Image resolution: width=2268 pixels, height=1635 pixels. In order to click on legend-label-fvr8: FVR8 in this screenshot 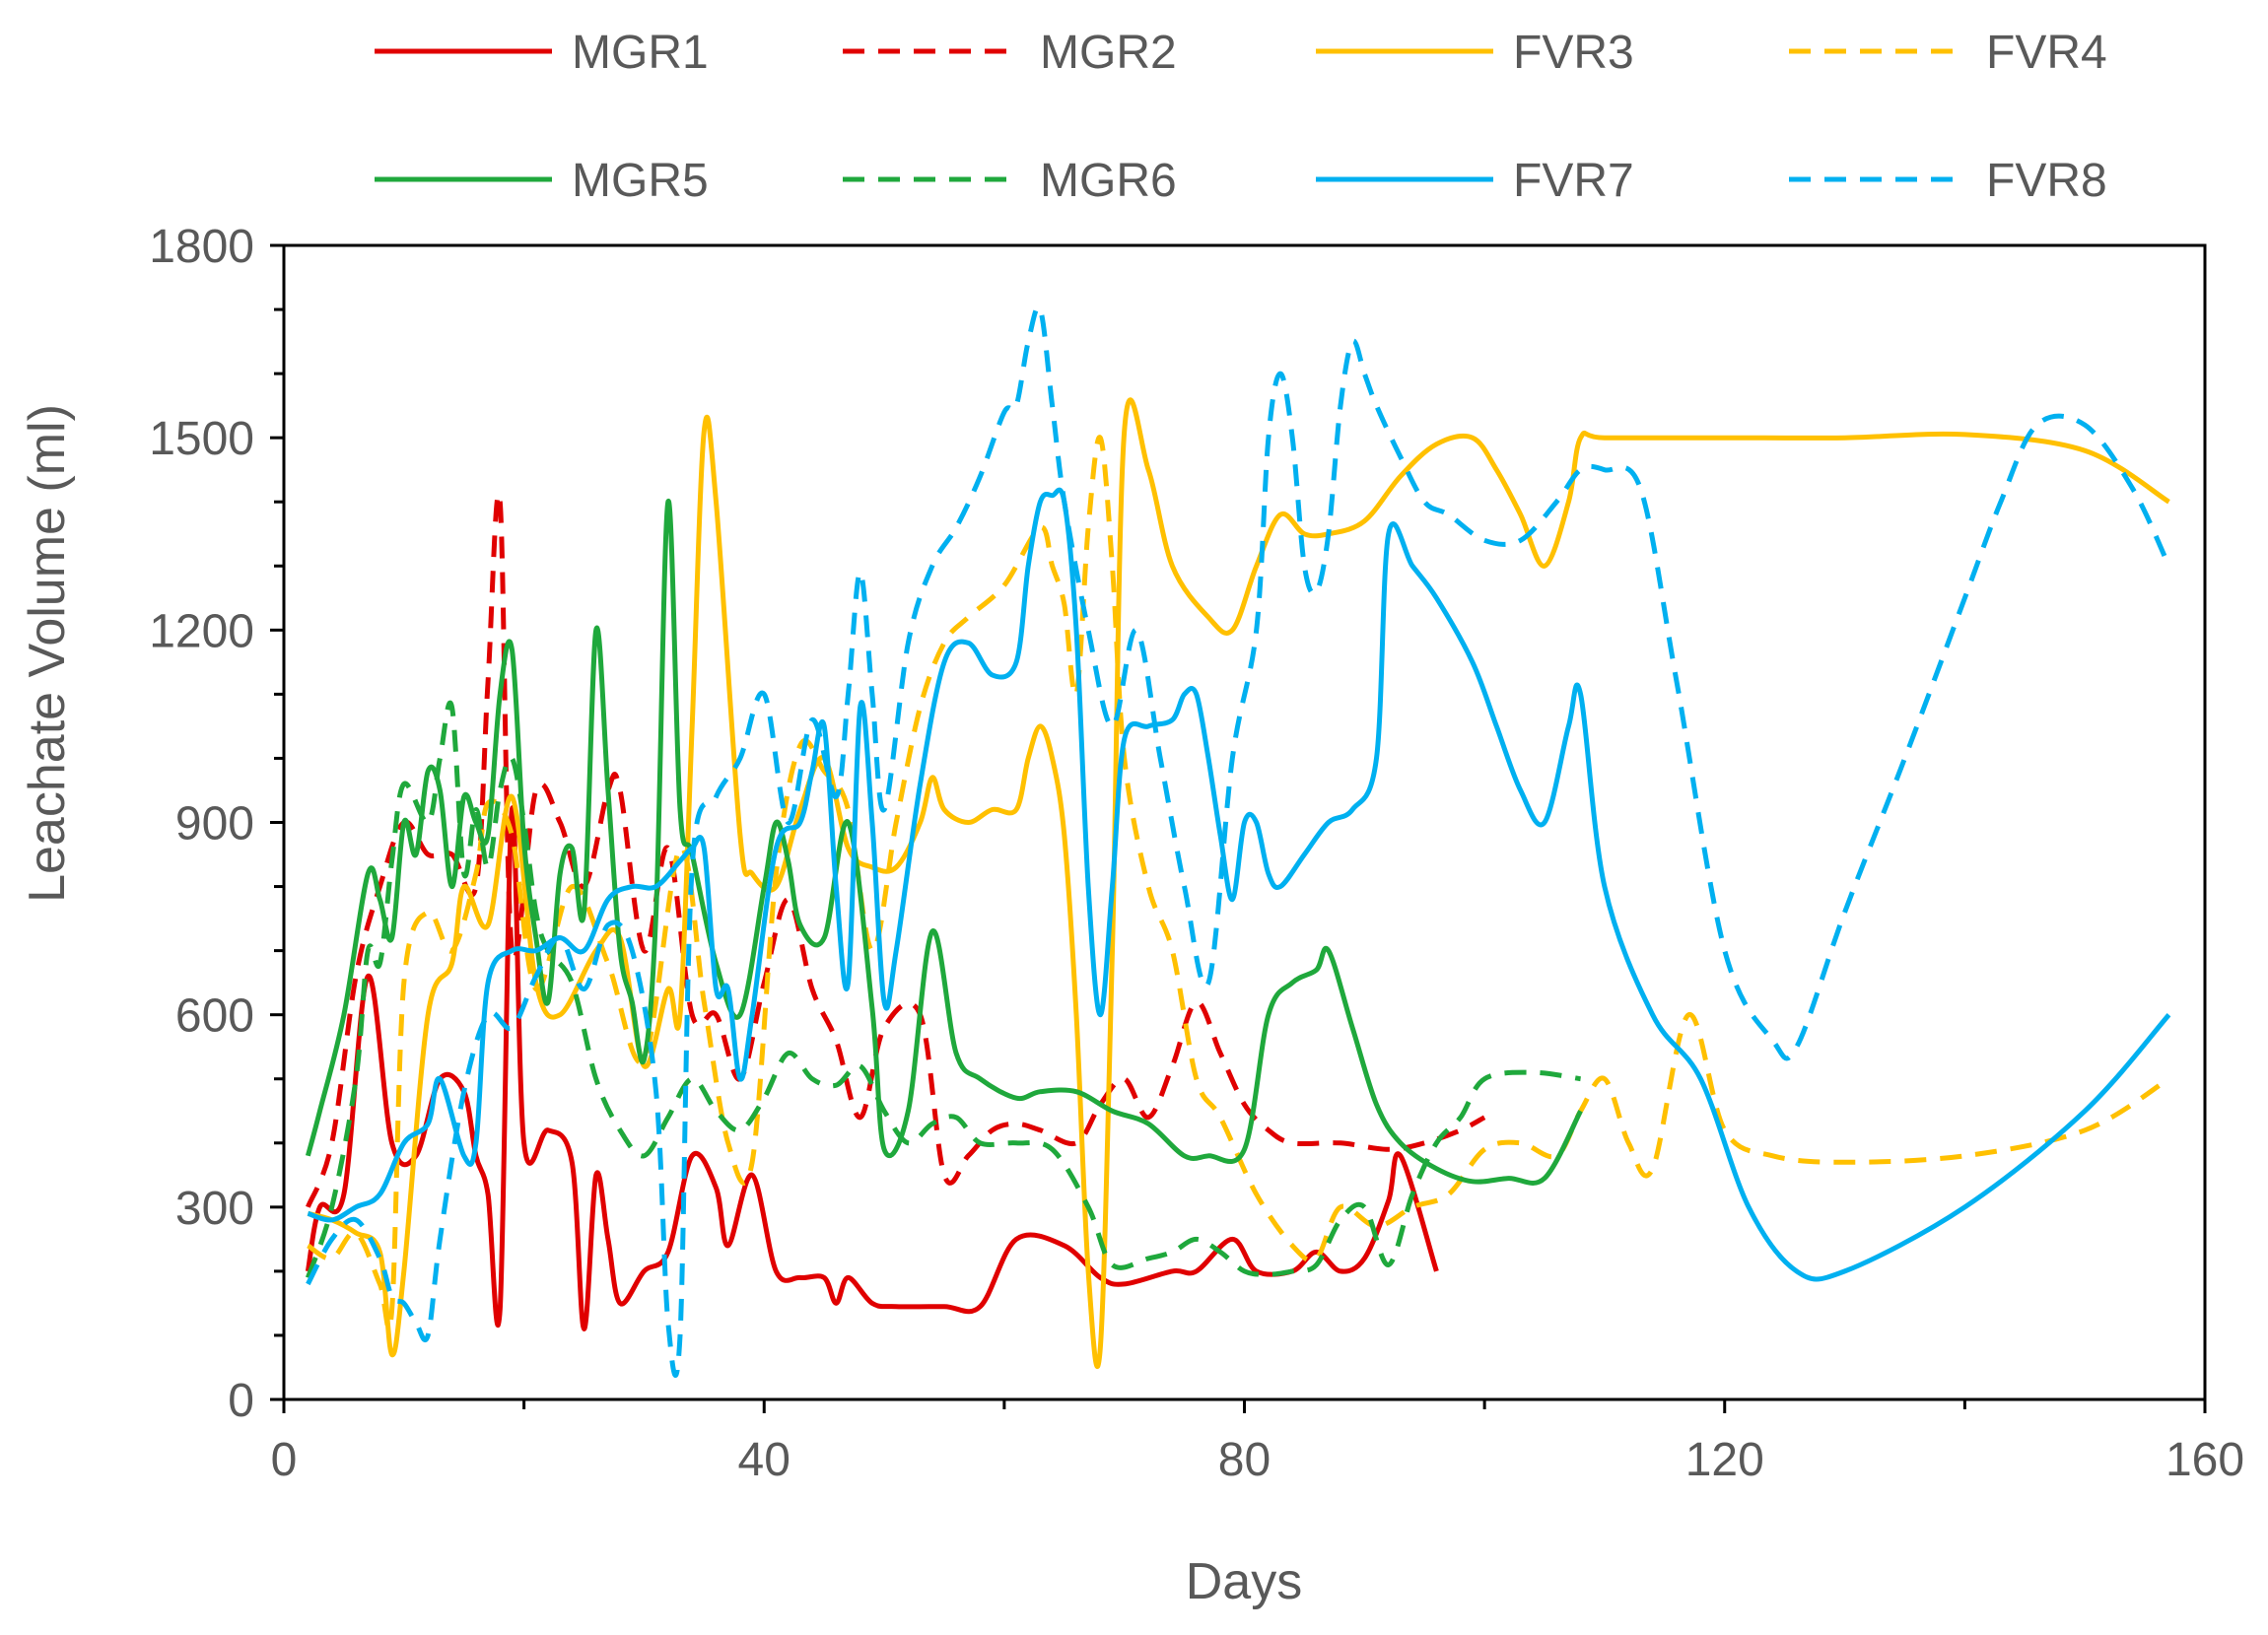, I will do `click(2046, 181)`.